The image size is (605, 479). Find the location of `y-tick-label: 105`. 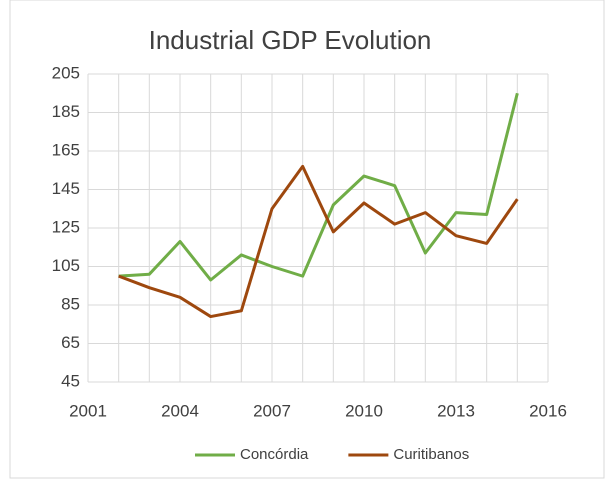

y-tick-label: 105 is located at coordinates (66, 265).